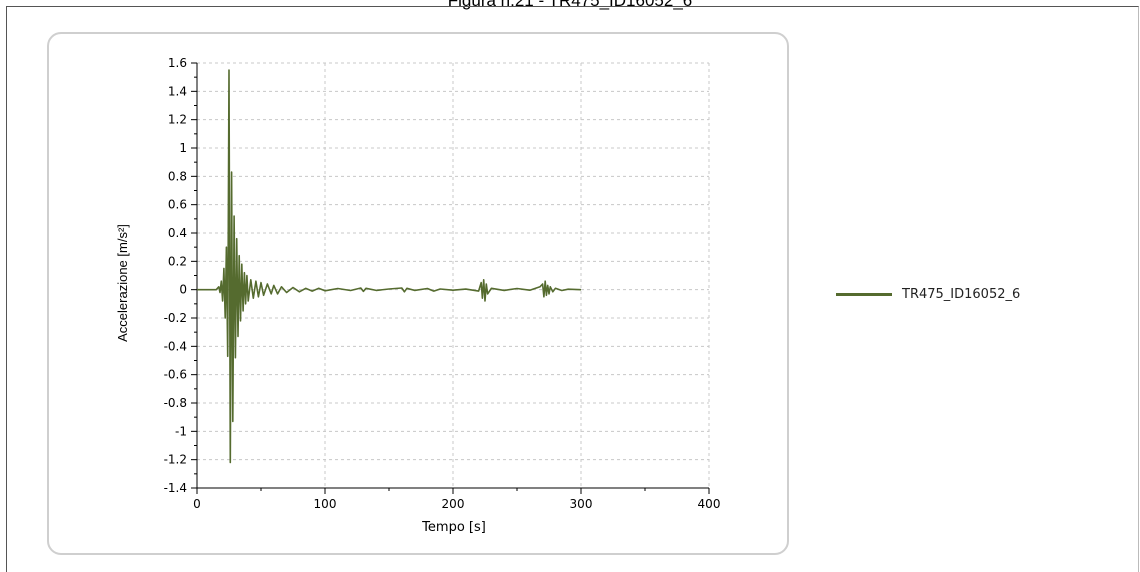 The width and height of the screenshot is (1140, 572). What do you see at coordinates (581, 504) in the screenshot?
I see `x-tick-label: 300` at bounding box center [581, 504].